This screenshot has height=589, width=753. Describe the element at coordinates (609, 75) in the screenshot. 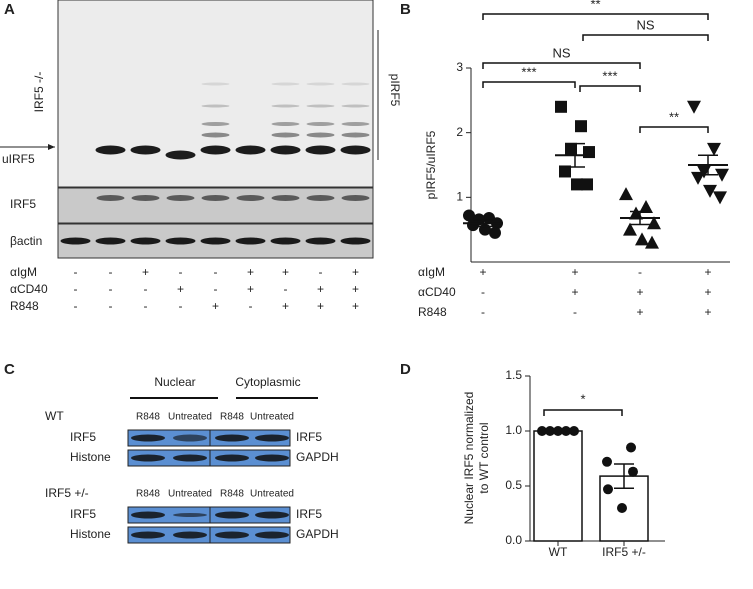

I see `significance-label: ***` at that location.